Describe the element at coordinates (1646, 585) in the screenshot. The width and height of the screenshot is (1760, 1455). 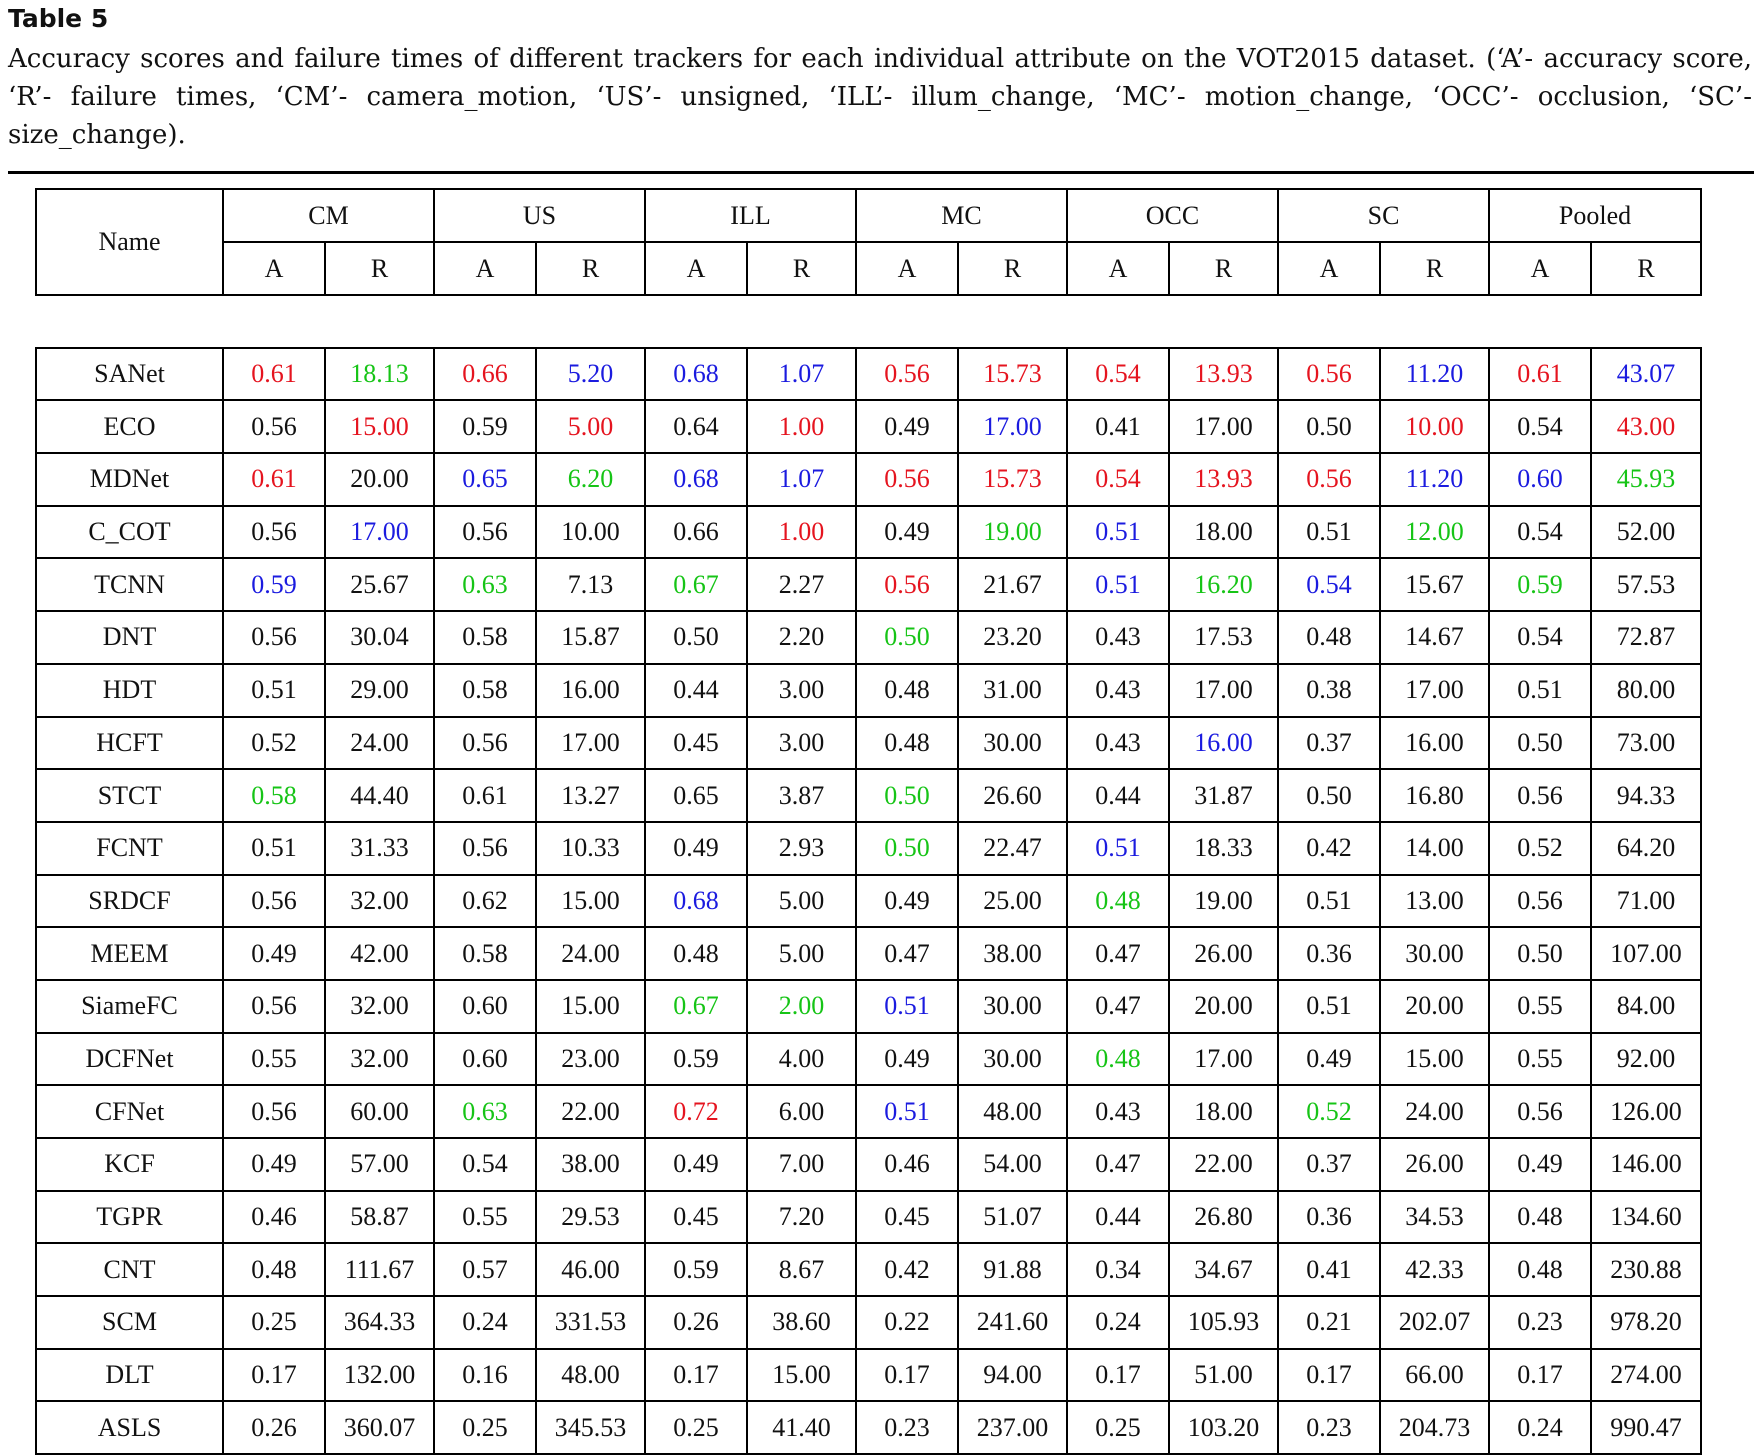
I see `table-cell: 57.53` at that location.